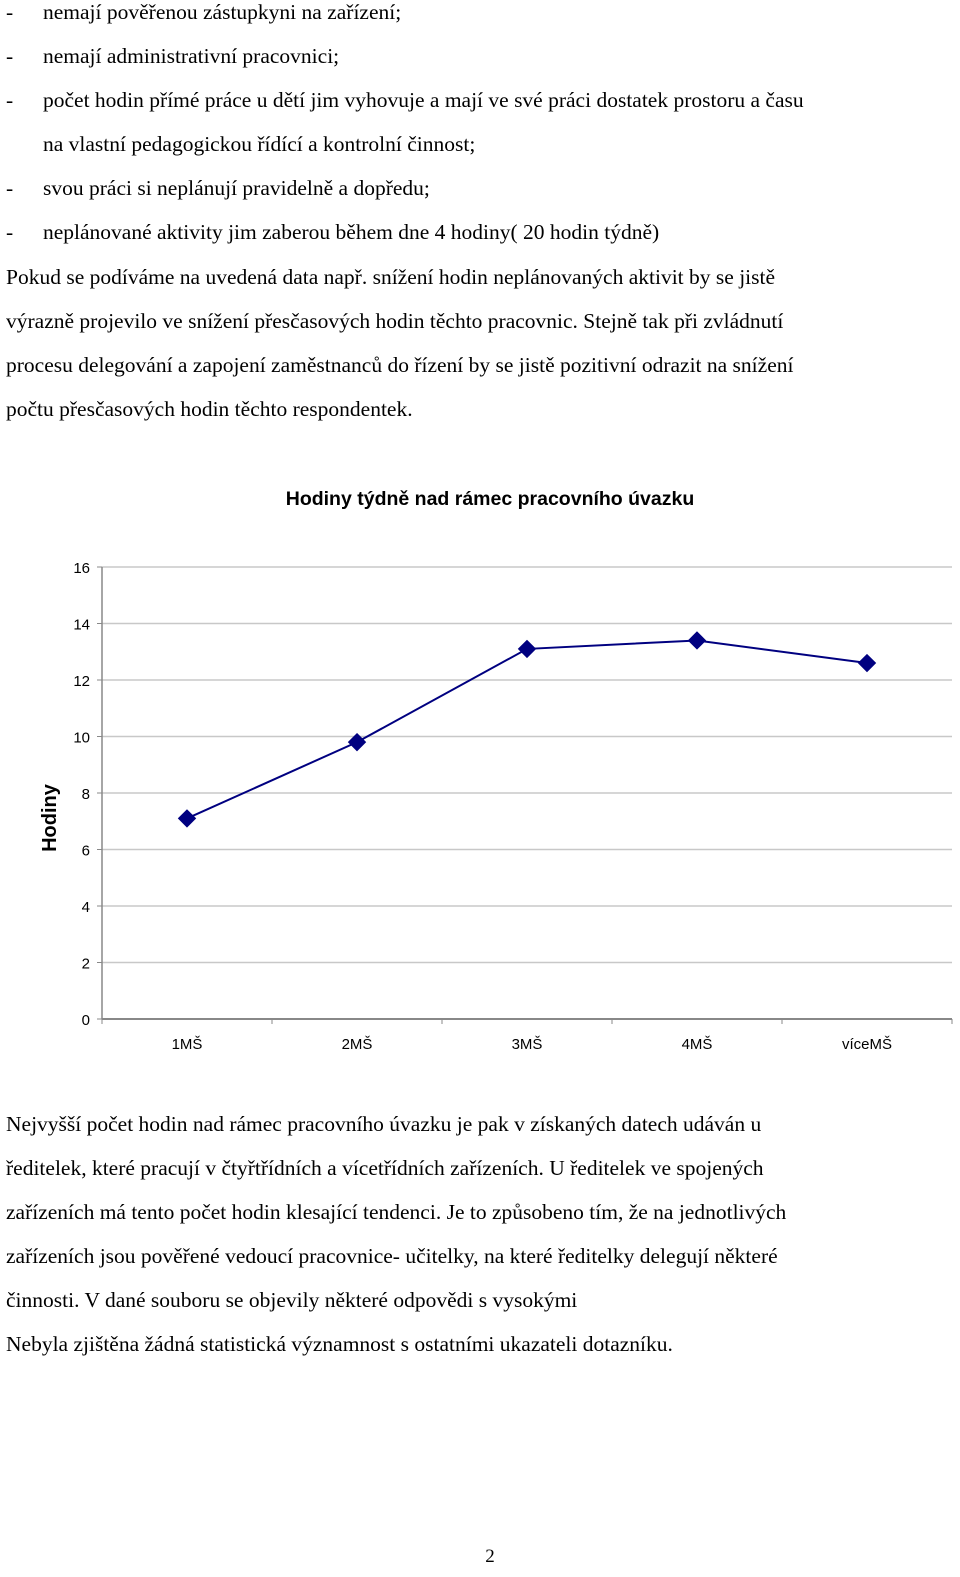 The height and width of the screenshot is (1577, 960). What do you see at coordinates (357, 1044) in the screenshot?
I see `x-tick-label: 2MŠ` at bounding box center [357, 1044].